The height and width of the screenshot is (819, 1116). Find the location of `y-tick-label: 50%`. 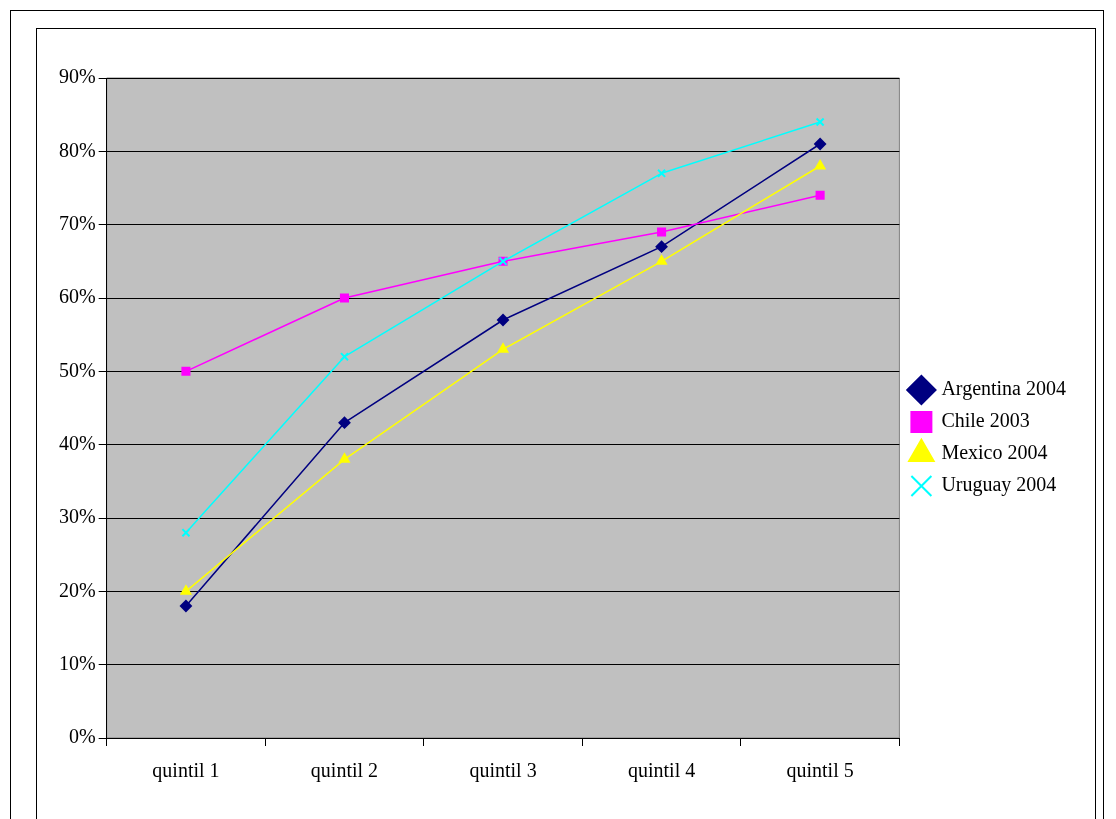

y-tick-label: 50% is located at coordinates (77, 369).